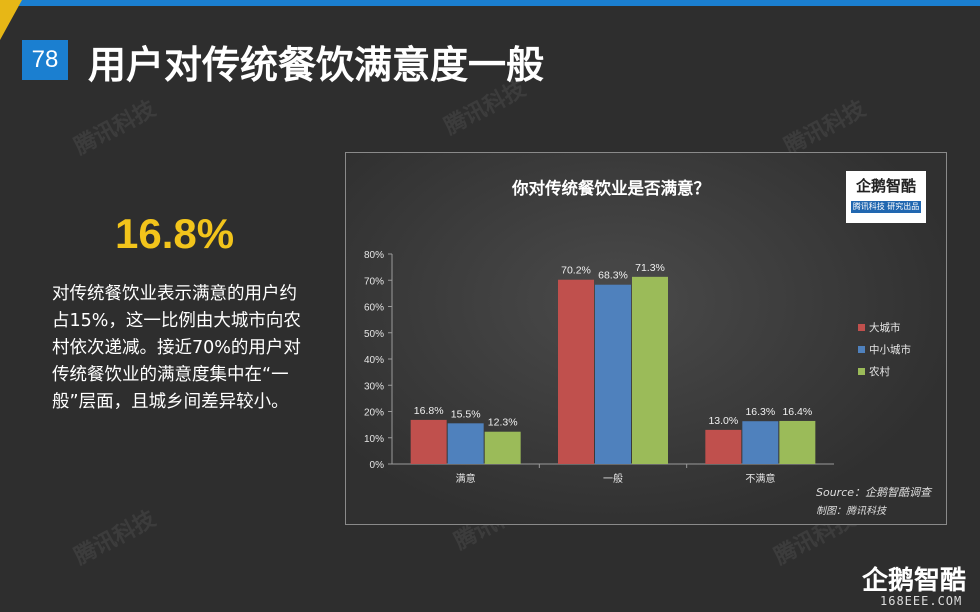 This screenshot has height=612, width=980. What do you see at coordinates (45, 60) in the screenshot?
I see `page-number: 78` at bounding box center [45, 60].